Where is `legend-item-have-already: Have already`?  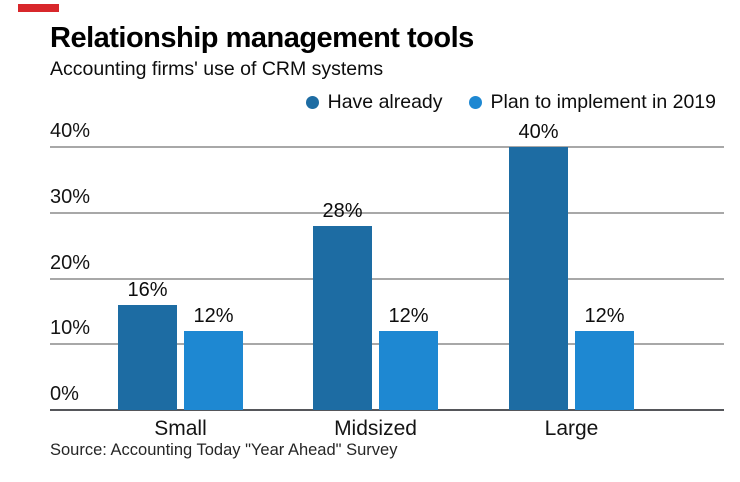
legend-item-have-already: Have already is located at coordinates (374, 102).